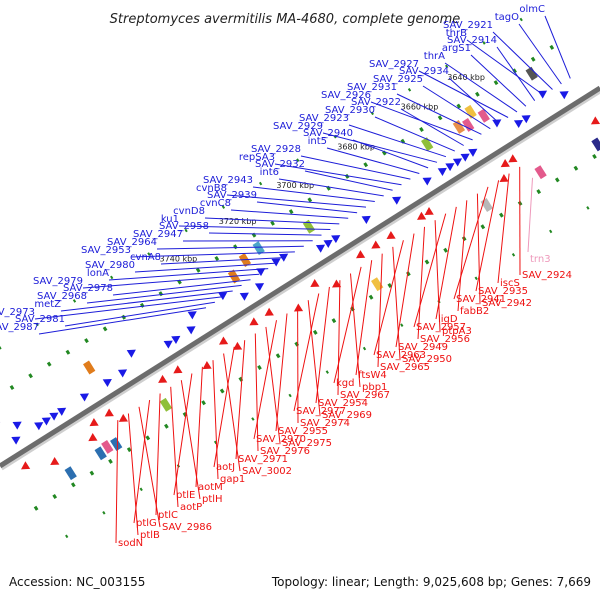 Image resolution: width=600 pixels, height=600 pixels. I want to click on reverse-gene-label: ligD, so click(448, 319).